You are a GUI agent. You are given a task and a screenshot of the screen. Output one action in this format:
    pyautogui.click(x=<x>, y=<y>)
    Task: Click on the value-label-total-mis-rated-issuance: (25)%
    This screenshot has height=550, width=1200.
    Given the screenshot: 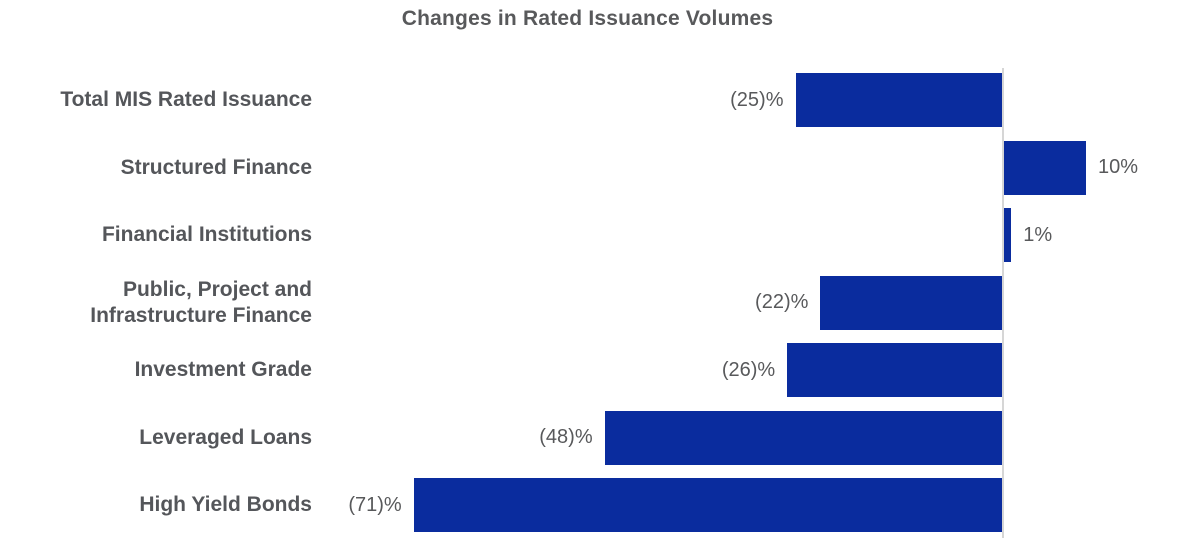 What is the action you would take?
    pyautogui.click(x=757, y=99)
    